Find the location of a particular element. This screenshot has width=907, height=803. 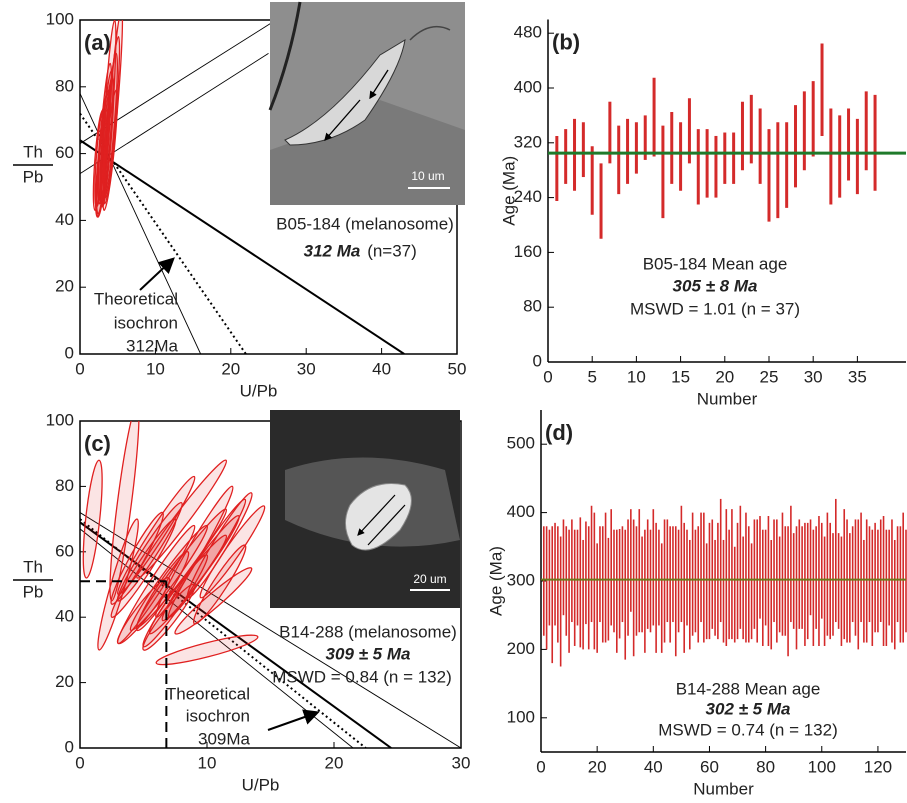

x-tick-label: 35 is located at coordinates (857, 376).